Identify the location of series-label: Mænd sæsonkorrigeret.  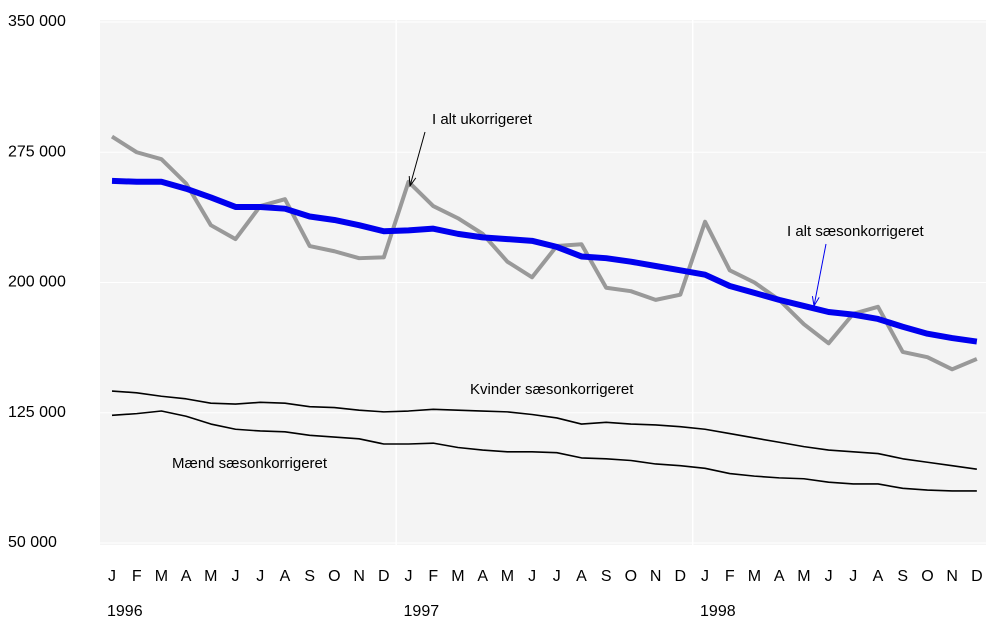
(250, 463).